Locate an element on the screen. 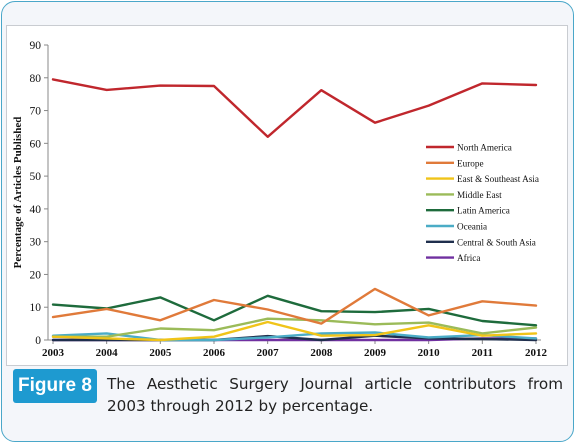  legend-label: East & Southeast Asia is located at coordinates (498, 179).